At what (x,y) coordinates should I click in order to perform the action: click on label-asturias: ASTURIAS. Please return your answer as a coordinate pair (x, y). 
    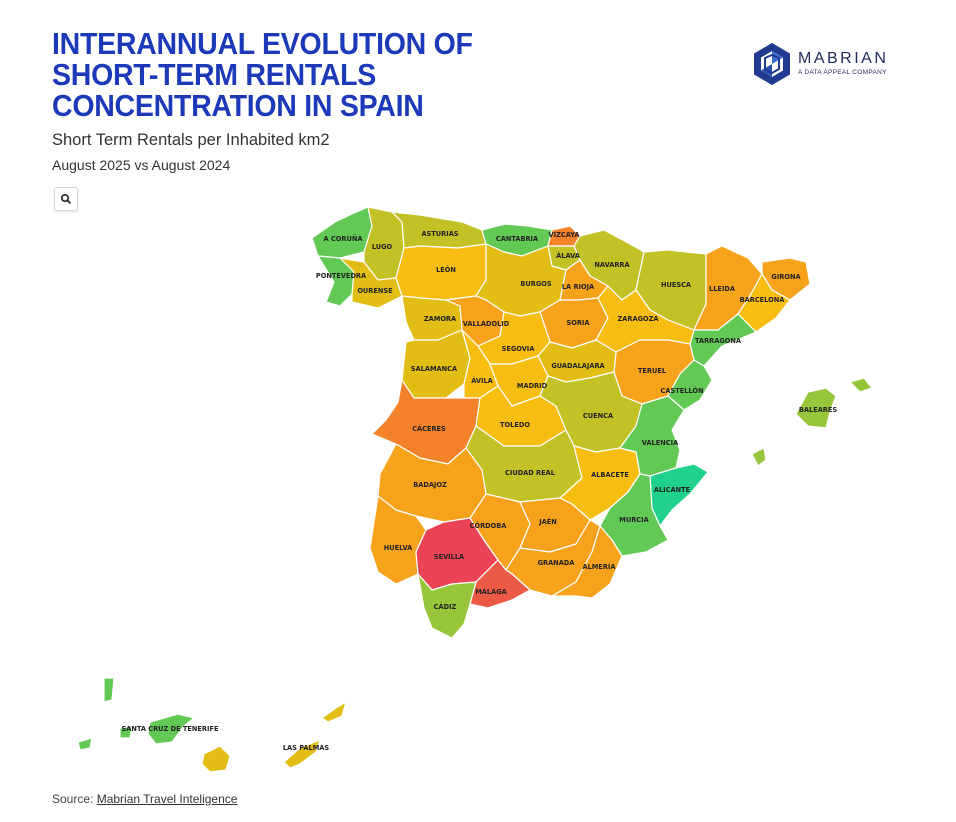
    Looking at the image, I should click on (439, 234).